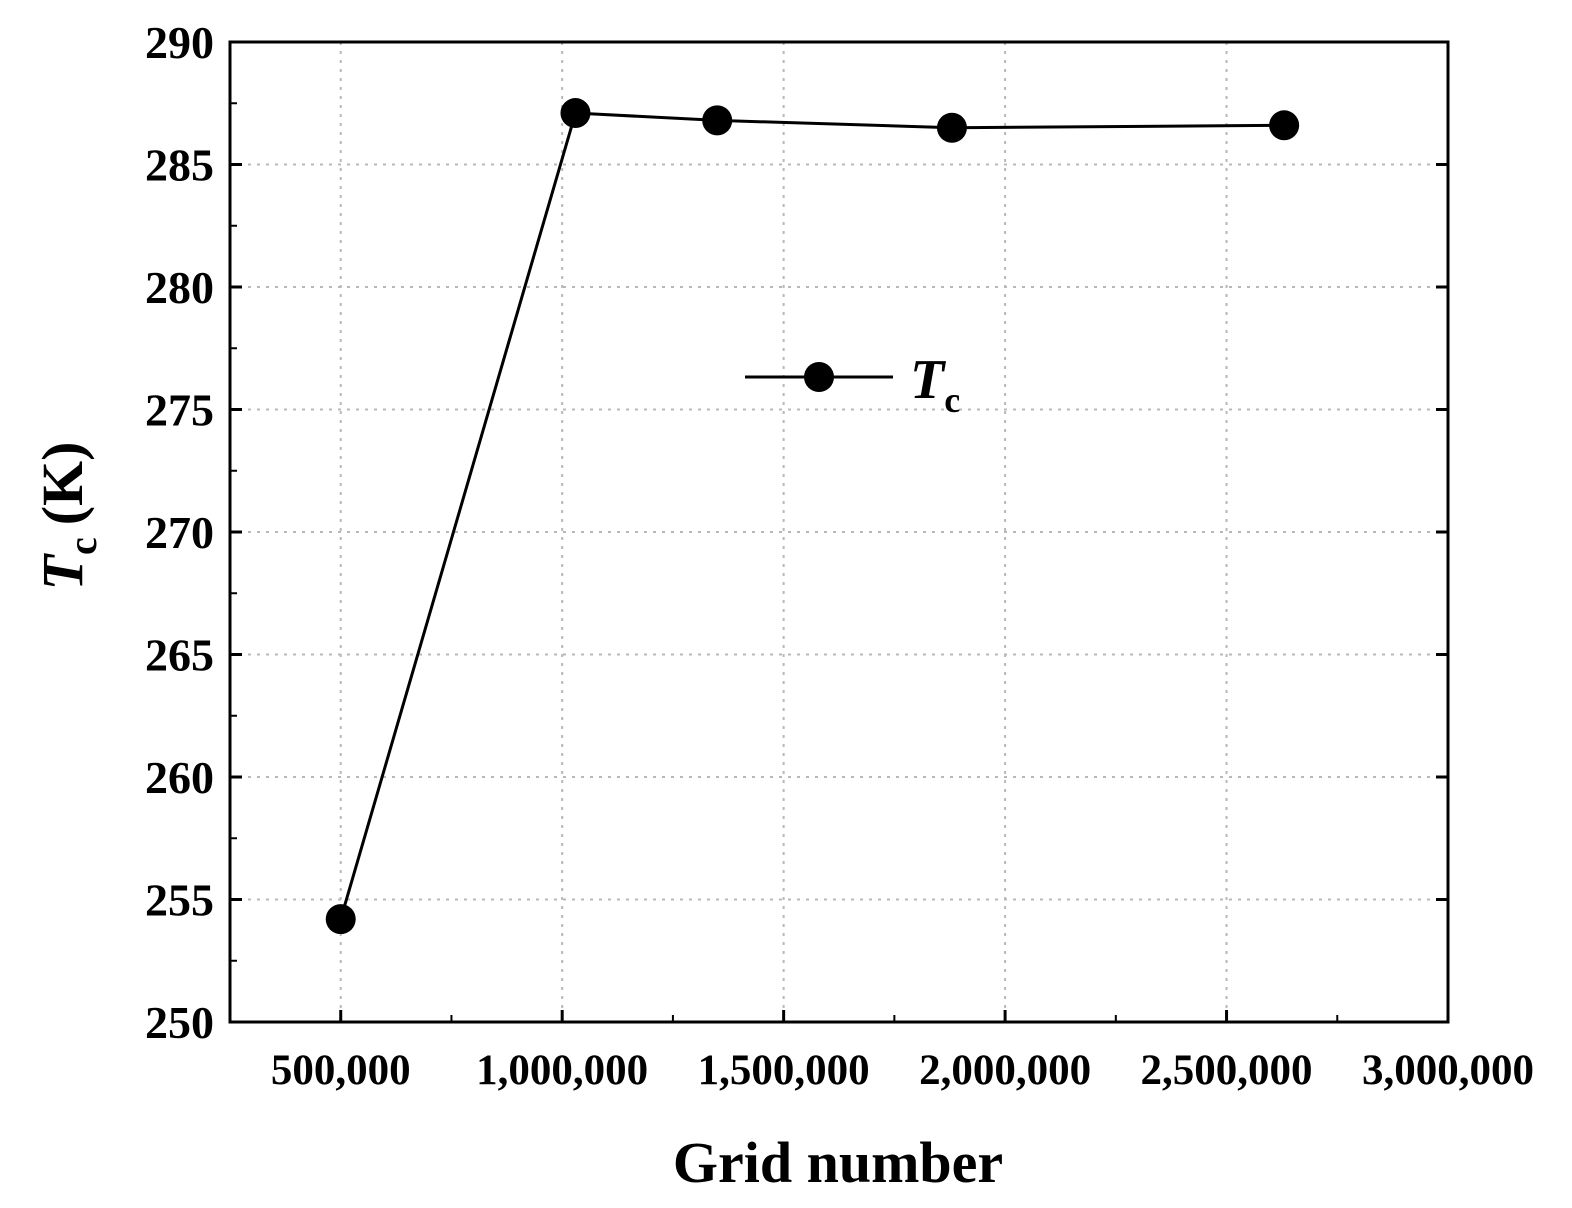  Describe the element at coordinates (562, 1070) in the screenshot. I see `x-tick-label: 1,000,000` at that location.